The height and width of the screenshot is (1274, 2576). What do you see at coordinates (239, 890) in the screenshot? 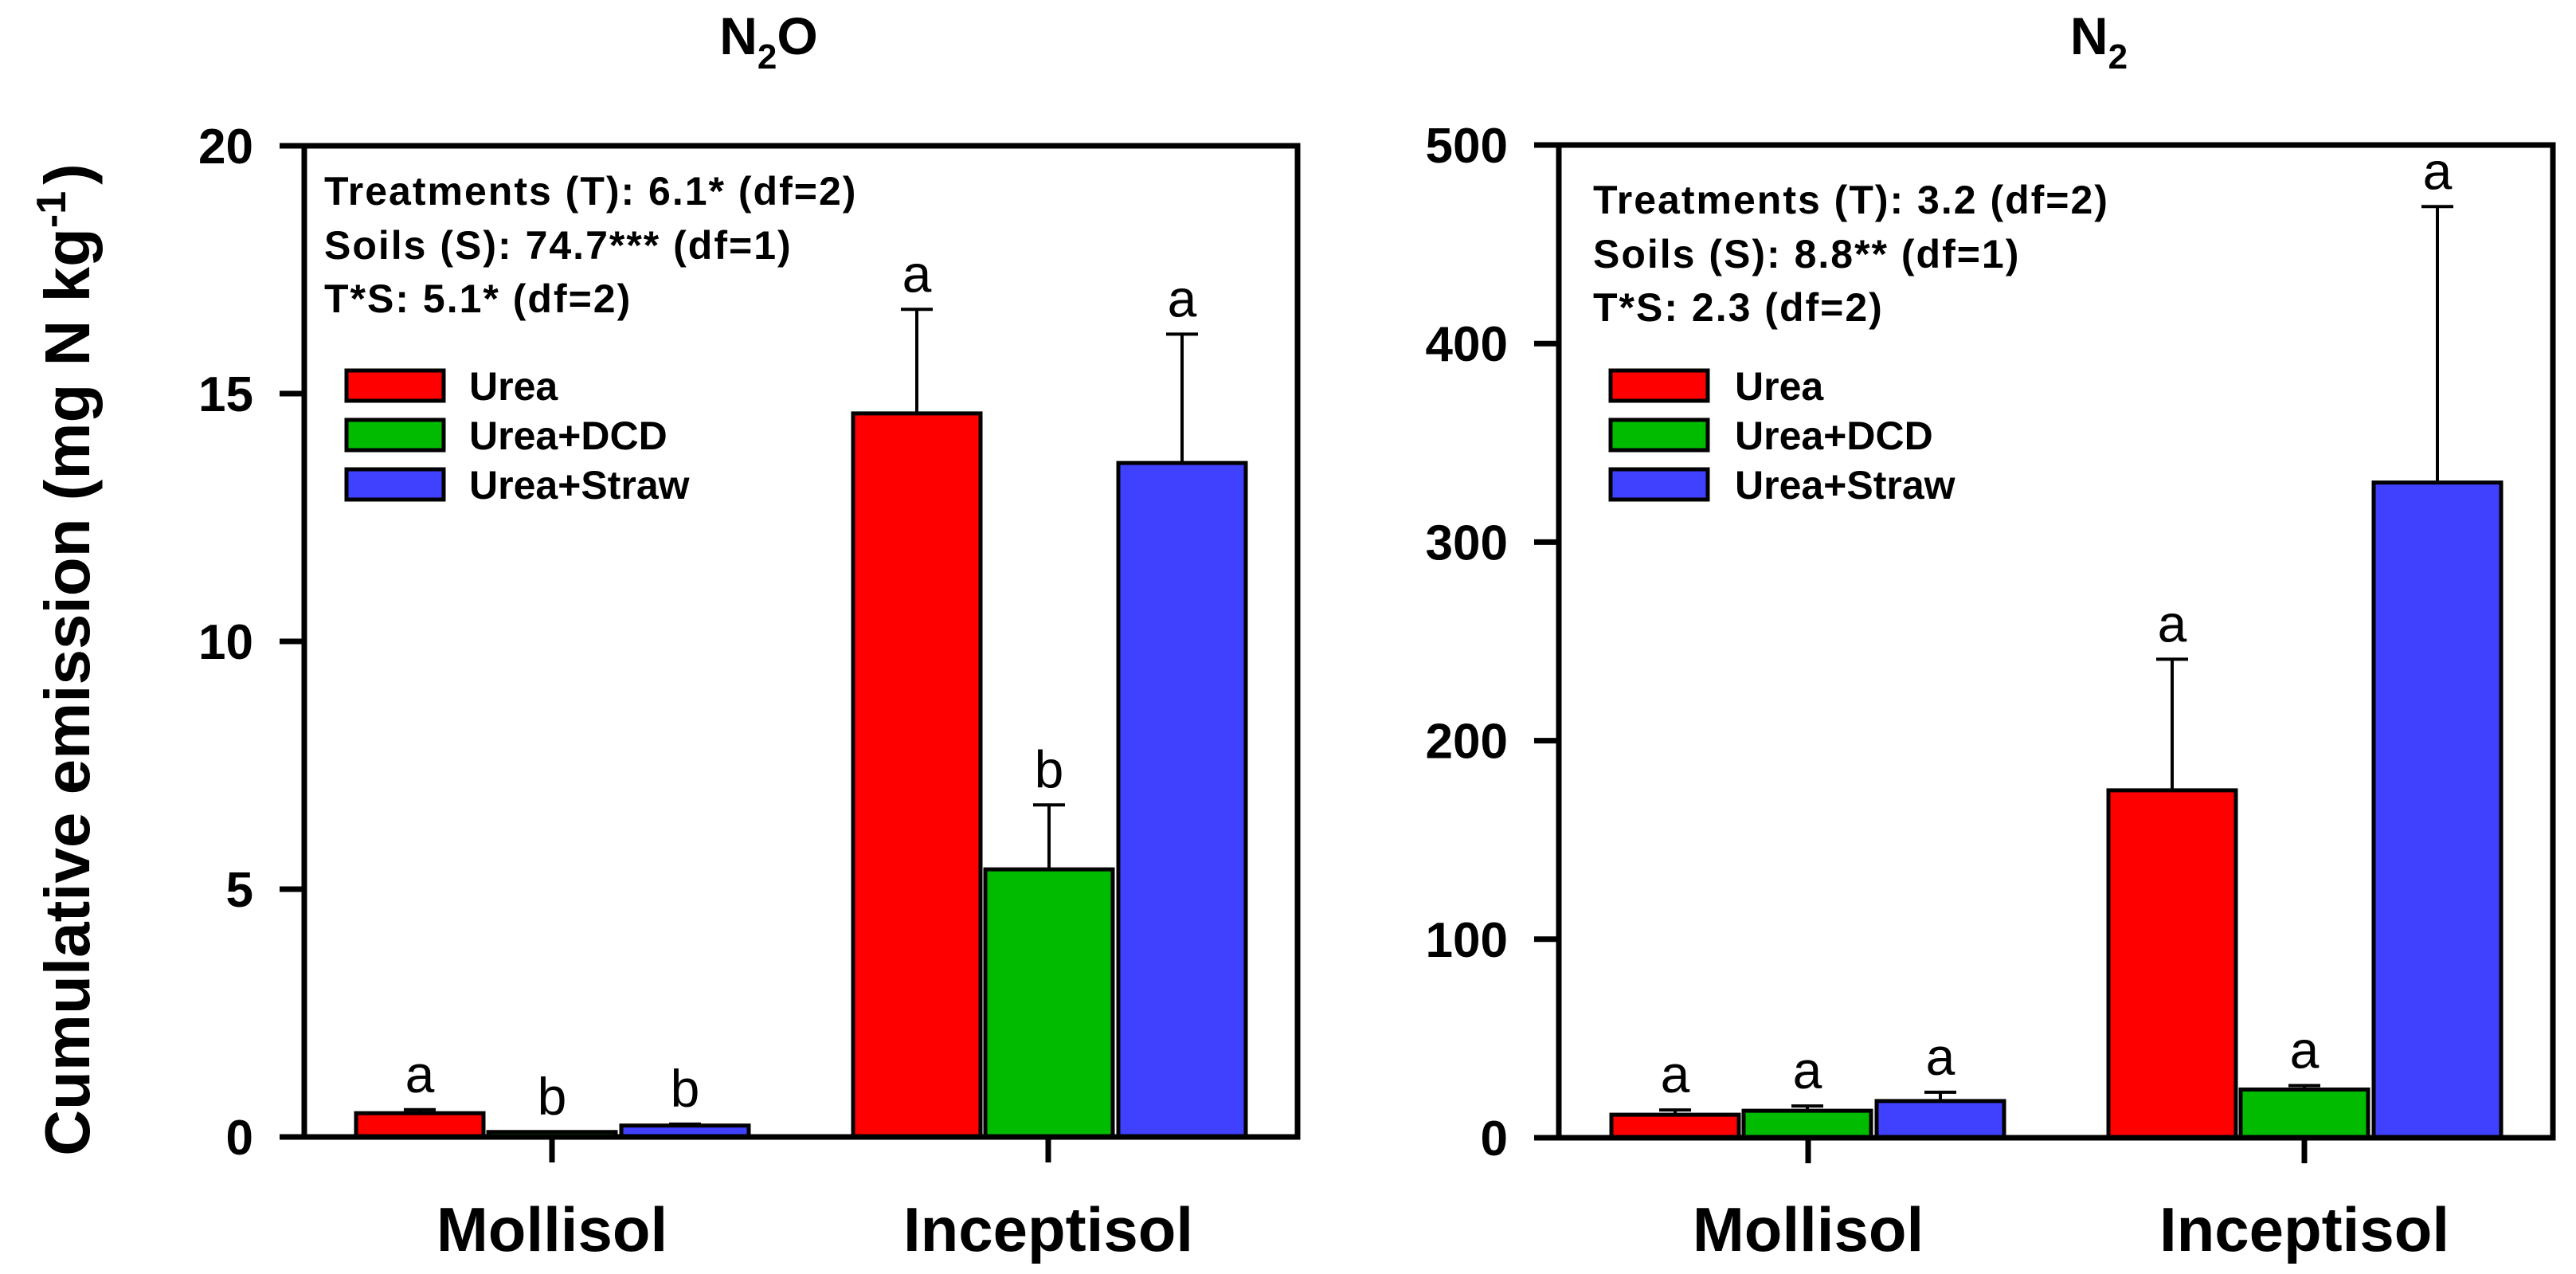
I see `y-tick-label: 5` at bounding box center [239, 890].